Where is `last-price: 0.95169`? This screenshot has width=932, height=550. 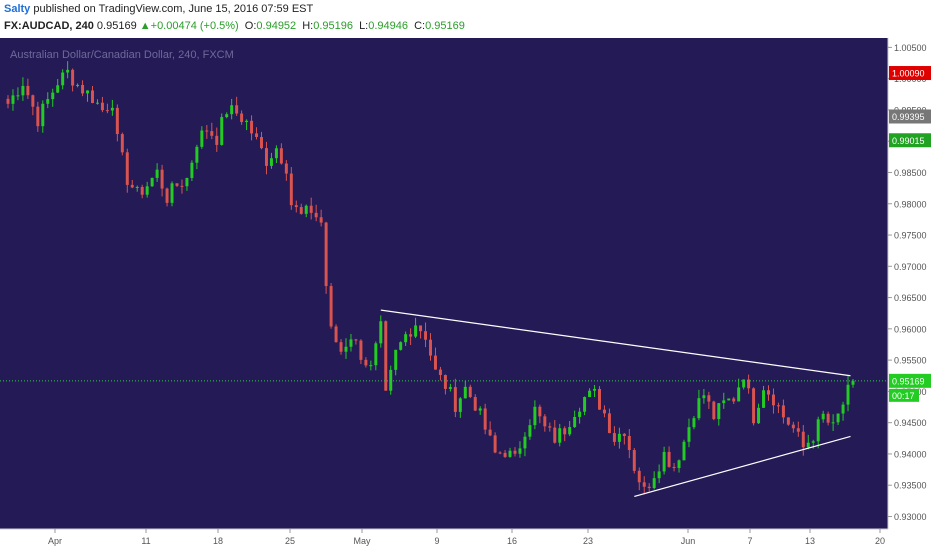
last-price: 0.95169 is located at coordinates (116, 26).